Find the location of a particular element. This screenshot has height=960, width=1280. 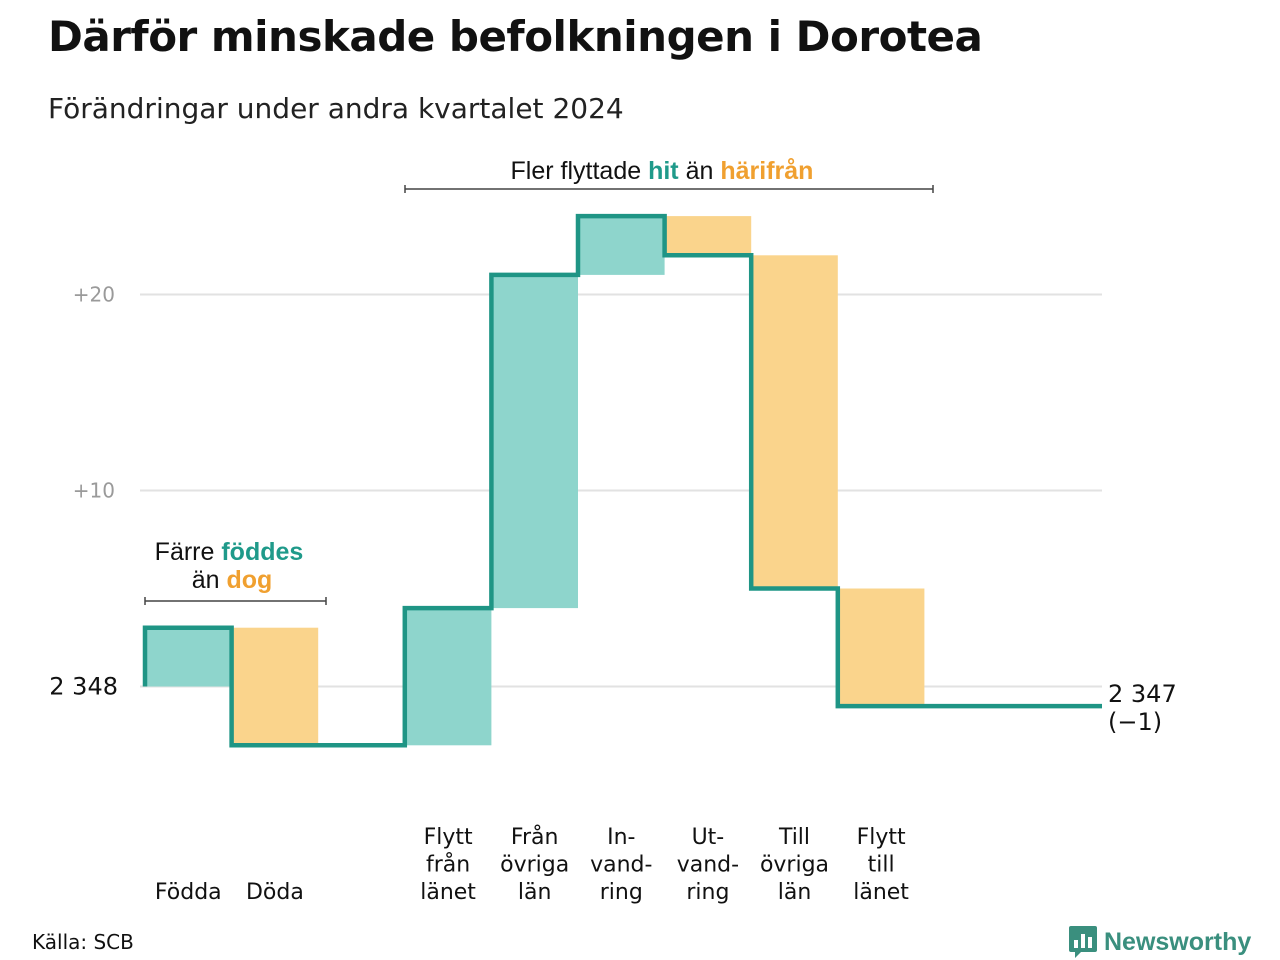

category-label: från is located at coordinates (448, 865).